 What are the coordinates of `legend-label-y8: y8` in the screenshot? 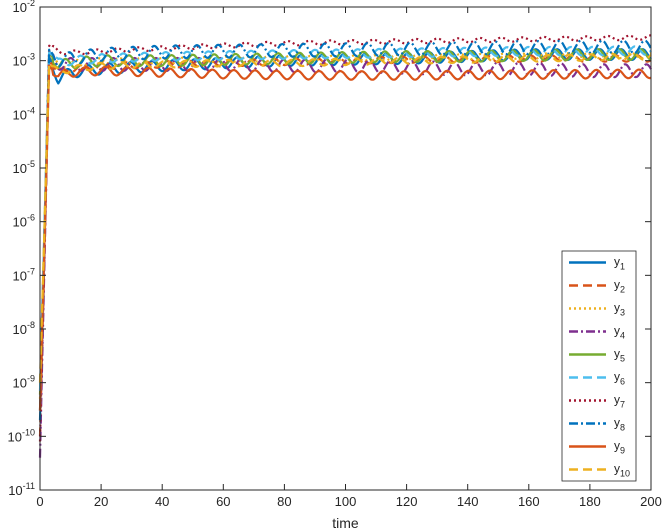 It's located at (619, 424).